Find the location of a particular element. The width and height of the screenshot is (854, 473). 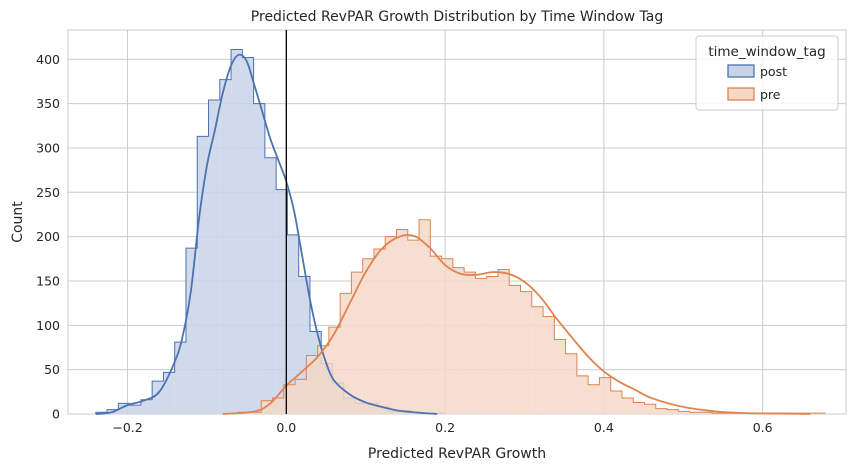

legend-swatch-pre is located at coordinates (741, 94).